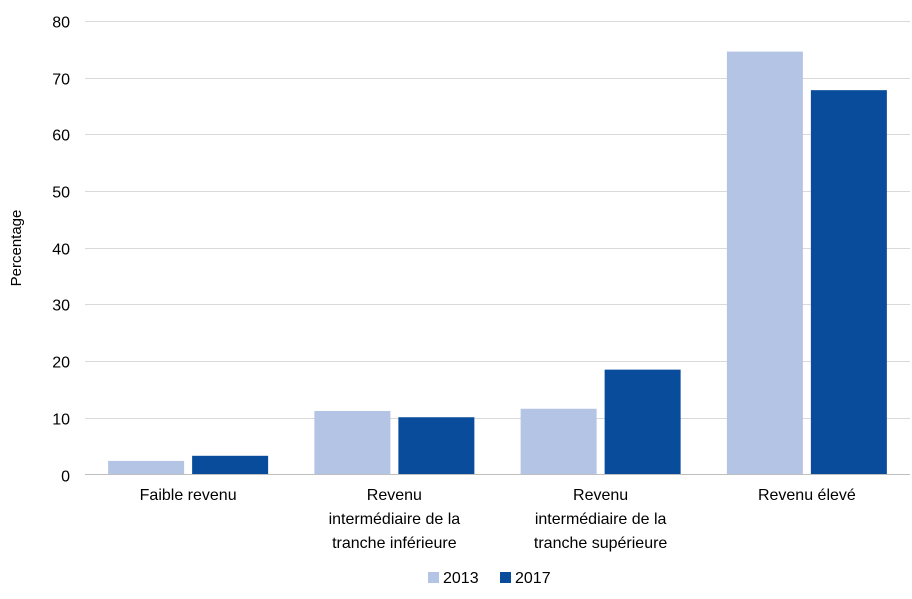 The width and height of the screenshot is (912, 599). I want to click on x-category-label-line: Revenu élevé, so click(807, 495).